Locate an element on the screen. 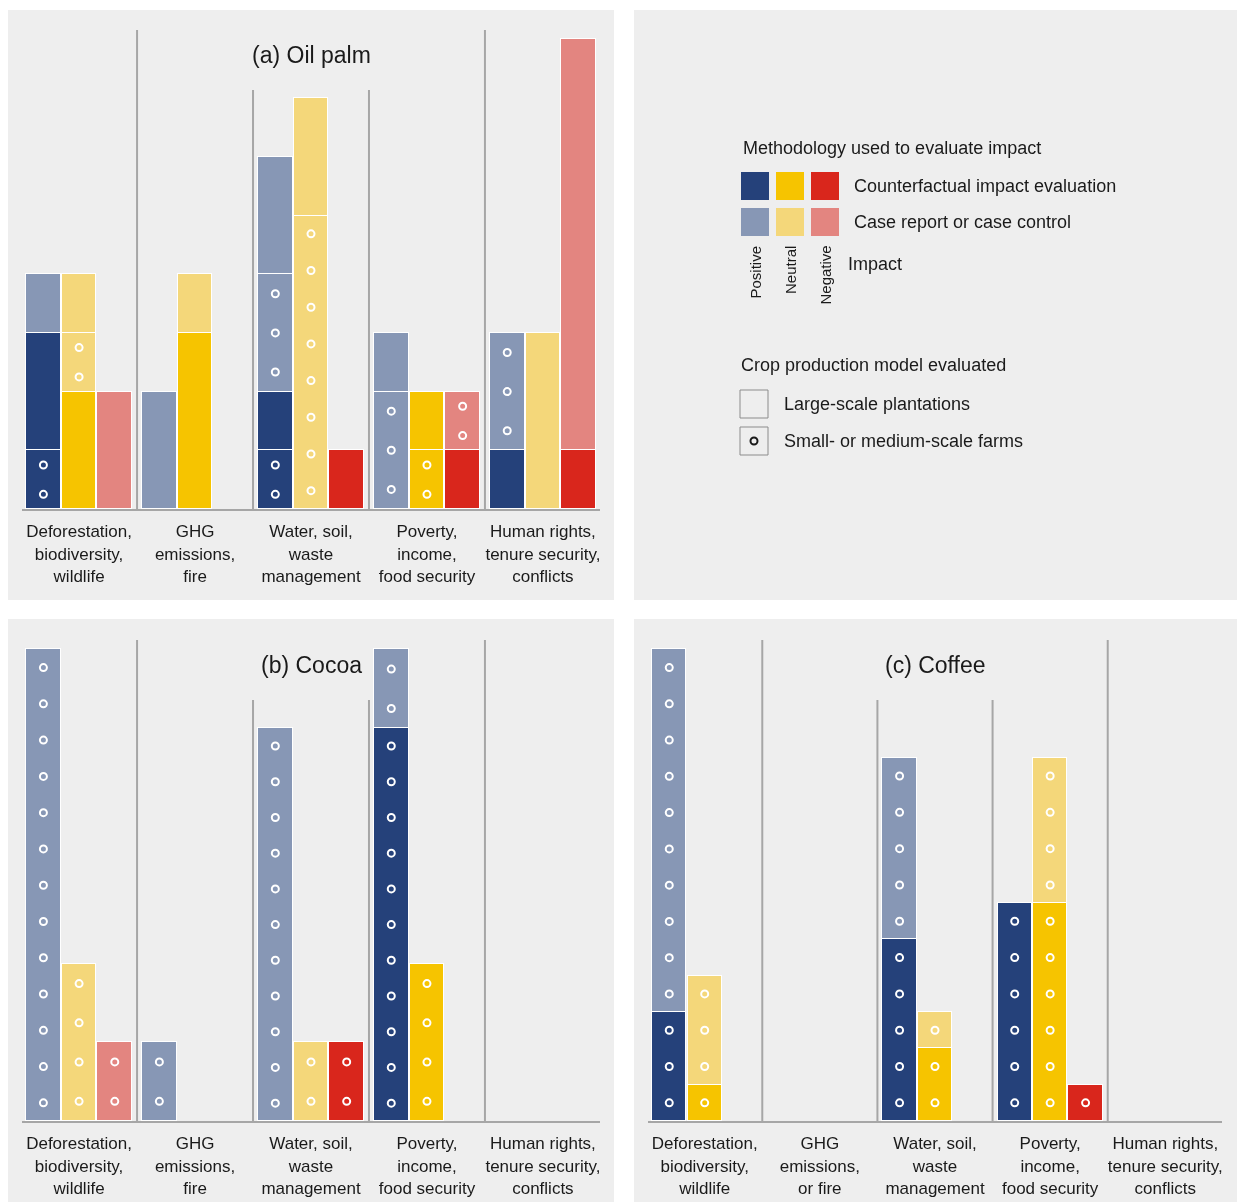  text: Impact is located at coordinates (875, 264).